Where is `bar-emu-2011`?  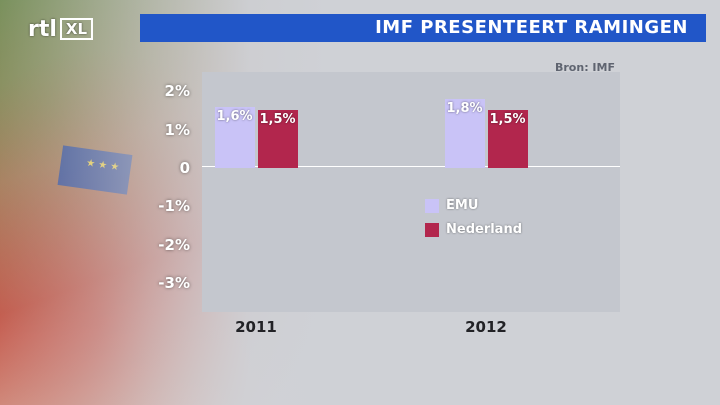 bar-emu-2011 is located at coordinates (234, 137).